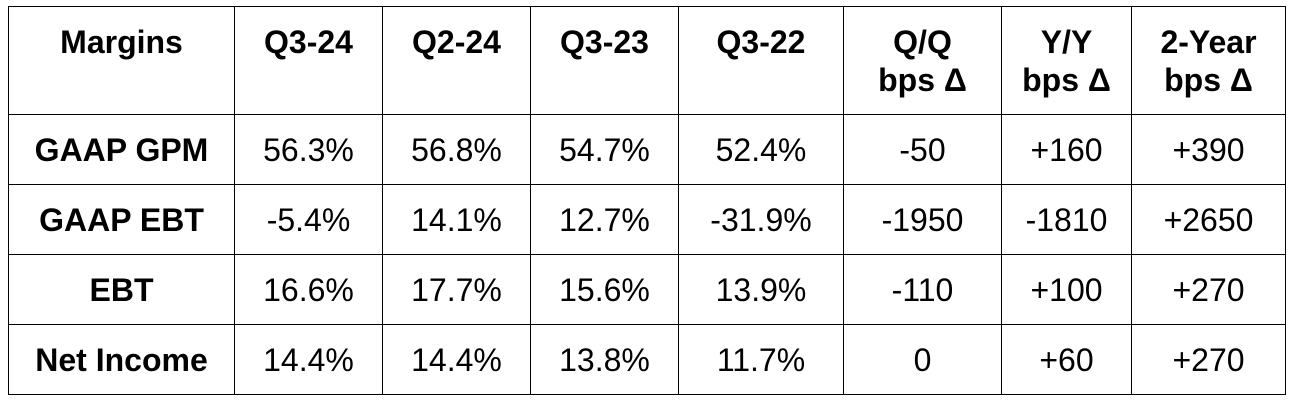  What do you see at coordinates (761, 60) in the screenshot?
I see `header-q3-22: Q3-22` at bounding box center [761, 60].